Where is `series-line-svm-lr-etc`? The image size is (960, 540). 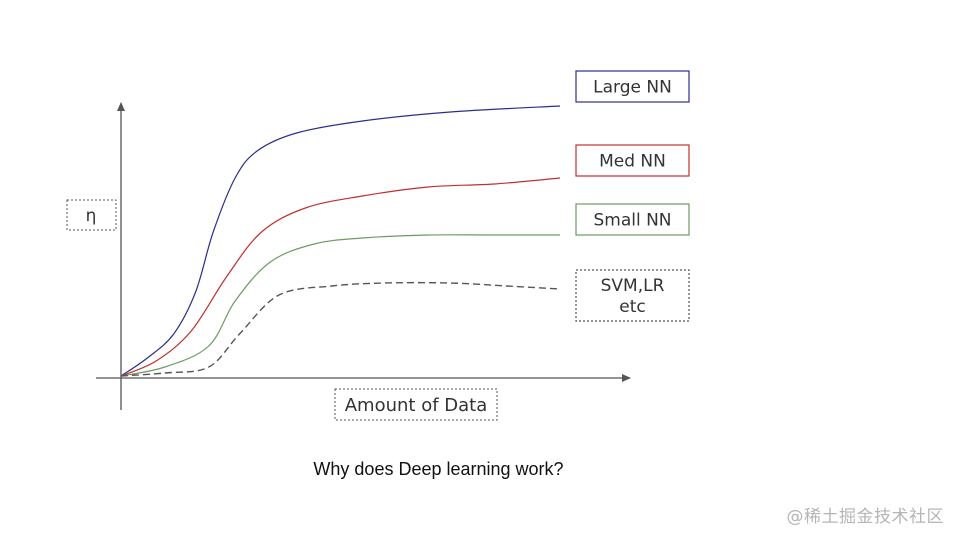
series-line-svm-lr-etc is located at coordinates (340, 329).